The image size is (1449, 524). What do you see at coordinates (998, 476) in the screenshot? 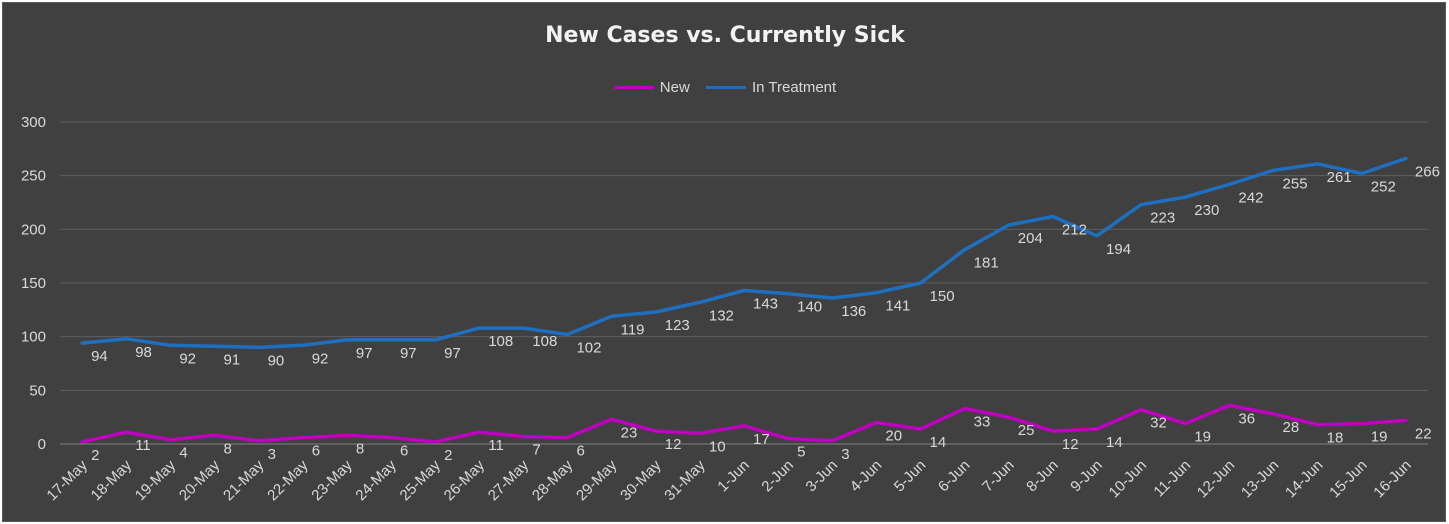
I see `x-tick-label: 7-Jun` at bounding box center [998, 476].